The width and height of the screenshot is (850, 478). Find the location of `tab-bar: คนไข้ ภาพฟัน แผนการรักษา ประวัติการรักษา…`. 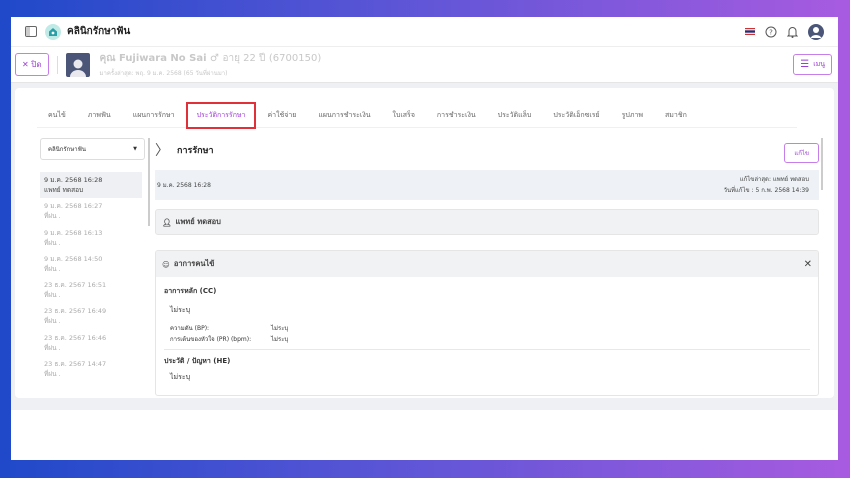

tab-bar: คนไข้ ภาพฟัน แผนการรักษา ประวัติการรักษา… is located at coordinates (417, 115).